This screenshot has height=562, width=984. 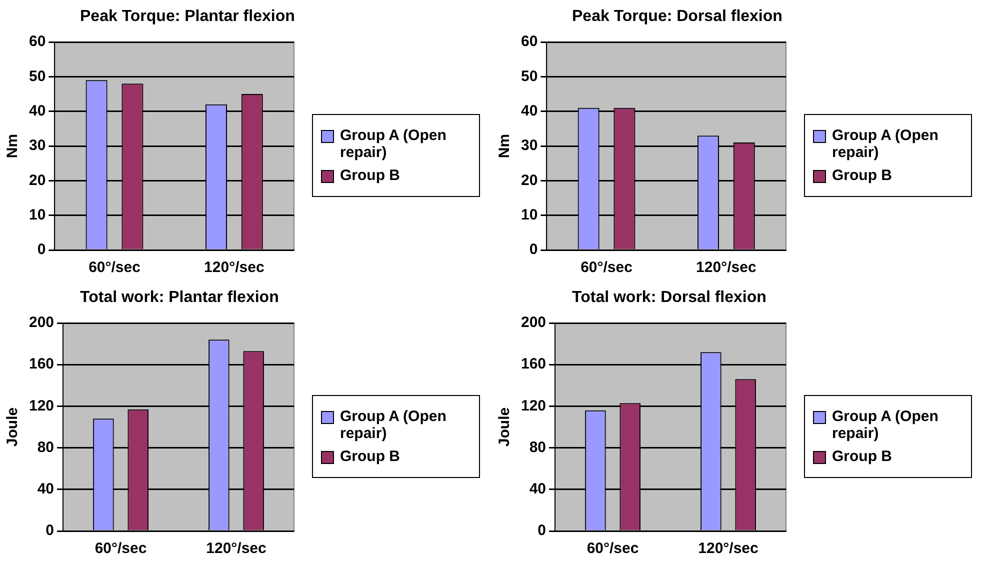 What do you see at coordinates (677, 17) in the screenshot?
I see `chart-title: Peak Torque: Dorsal flexion` at bounding box center [677, 17].